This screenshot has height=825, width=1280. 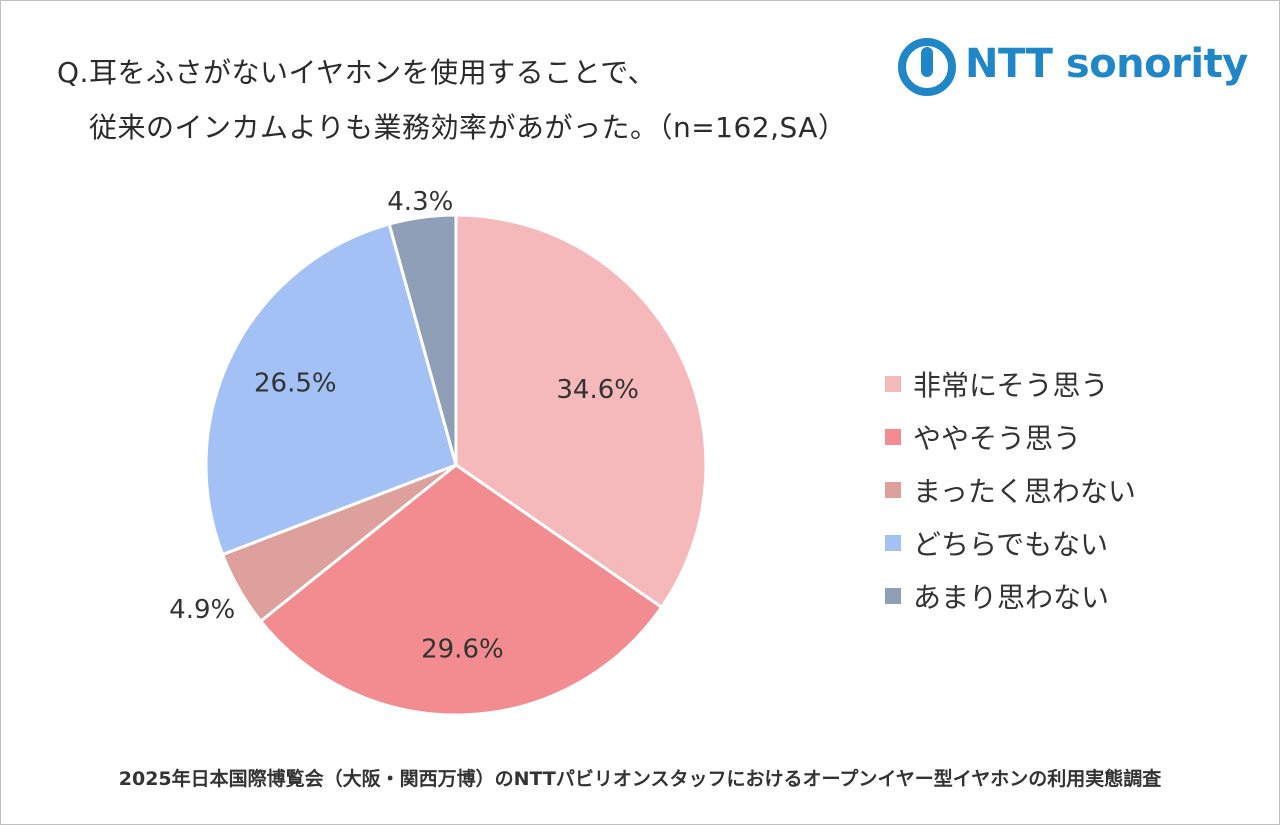 What do you see at coordinates (462, 649) in the screenshot?
I see `slice-value-label-2: 29.6%` at bounding box center [462, 649].